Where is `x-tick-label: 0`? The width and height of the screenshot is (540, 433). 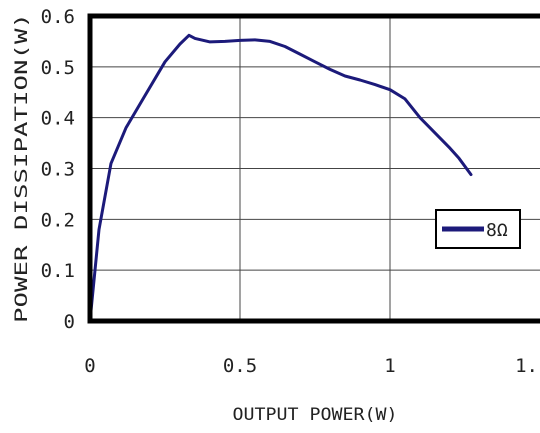 x-tick-label: 0 is located at coordinates (89, 366).